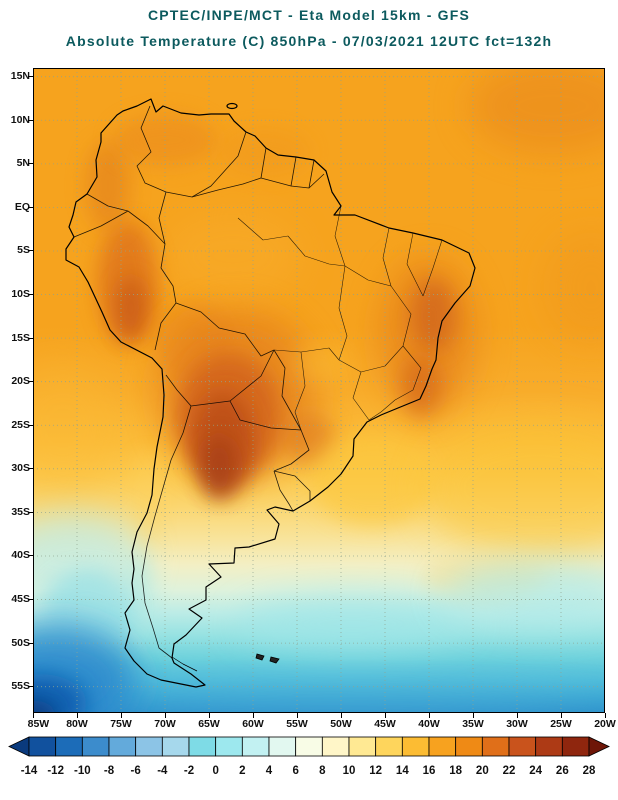 This screenshot has width=618, height=800. Describe the element at coordinates (455, 771) in the screenshot. I see `colorbar-tick-label: 18` at that location.